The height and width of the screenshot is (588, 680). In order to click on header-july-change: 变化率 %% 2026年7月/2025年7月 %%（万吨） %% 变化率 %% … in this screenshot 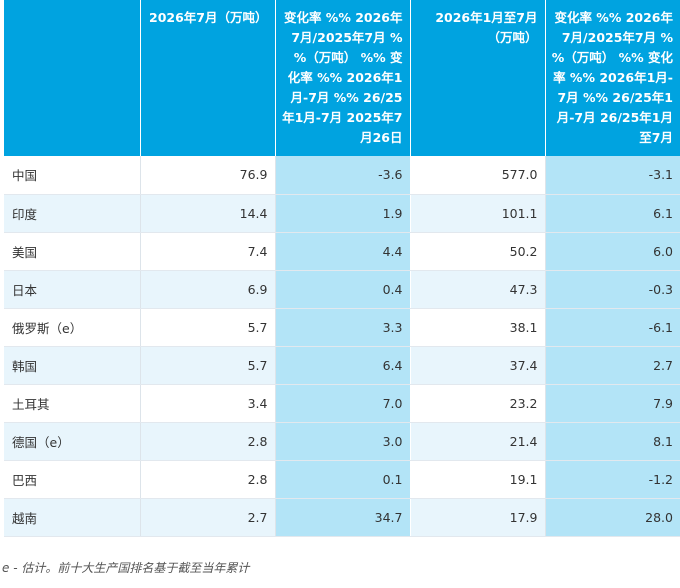, I will do `click(343, 78)`.